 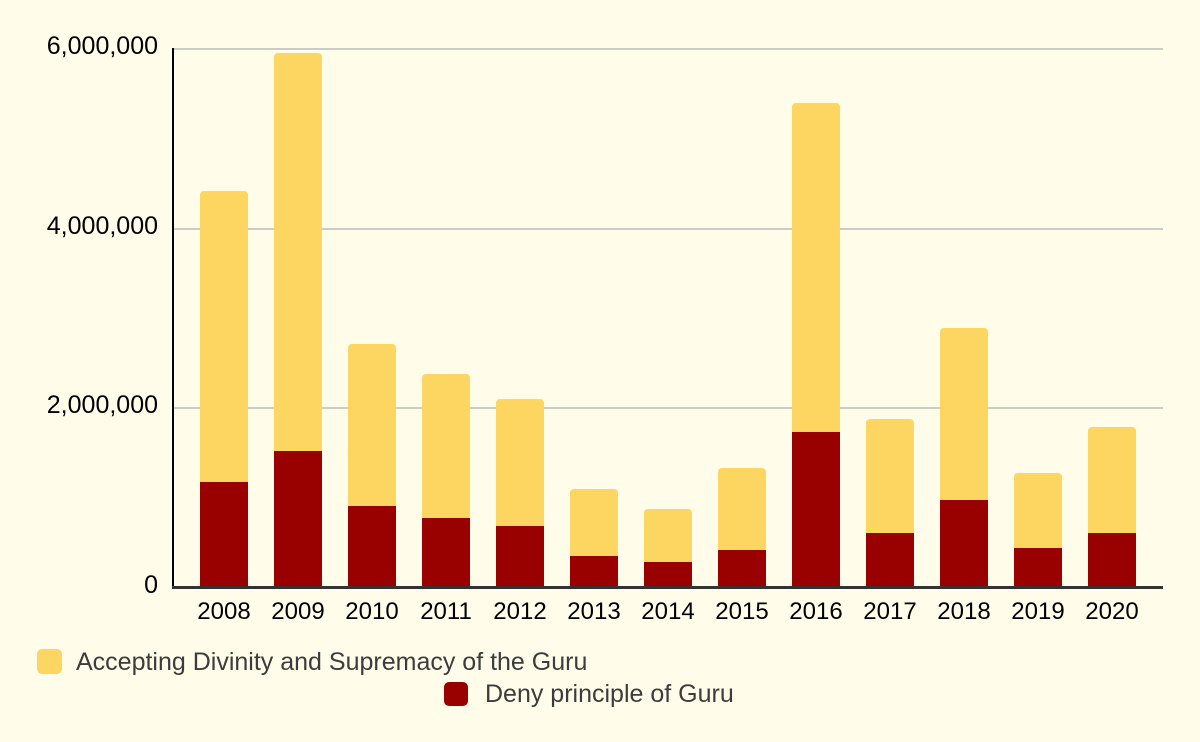 What do you see at coordinates (890, 475) in the screenshot?
I see `bar-2017-accepting` at bounding box center [890, 475].